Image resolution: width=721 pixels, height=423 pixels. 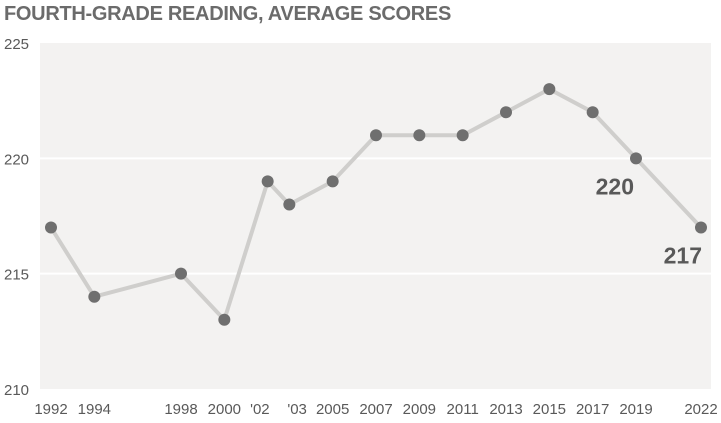 What do you see at coordinates (592, 409) in the screenshot?
I see `x-tick-label: 2017` at bounding box center [592, 409].